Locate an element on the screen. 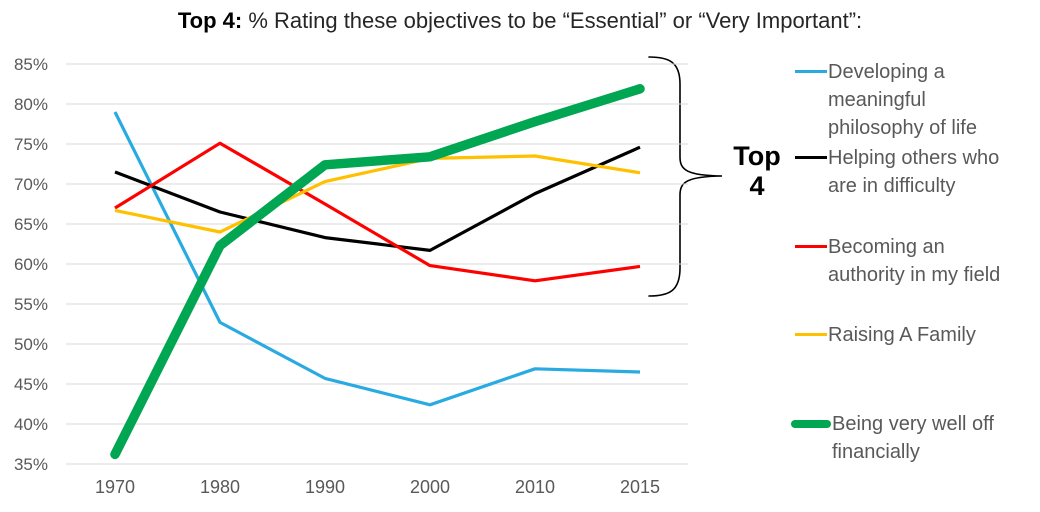 This screenshot has width=1040, height=512. top4-annotation-line1: Top is located at coordinates (757, 156).